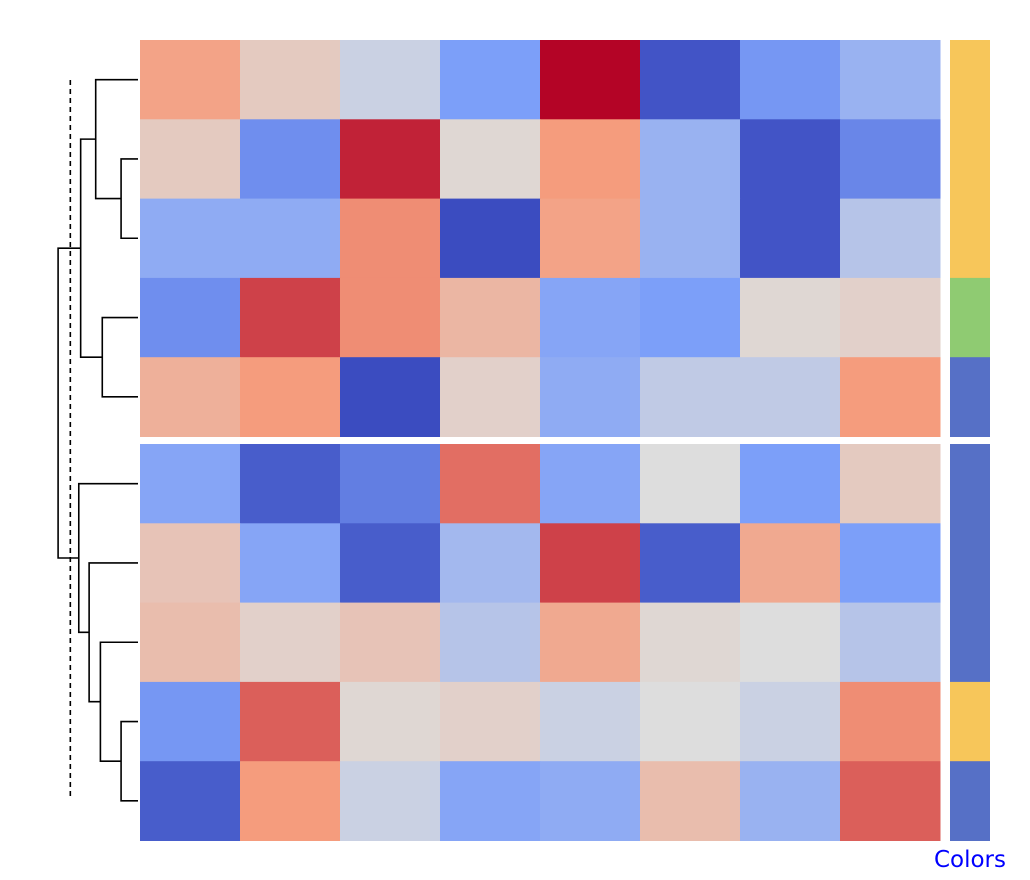  What do you see at coordinates (190, 484) in the screenshot?
I see `heatmap-cell-r5-c0` at bounding box center [190, 484].